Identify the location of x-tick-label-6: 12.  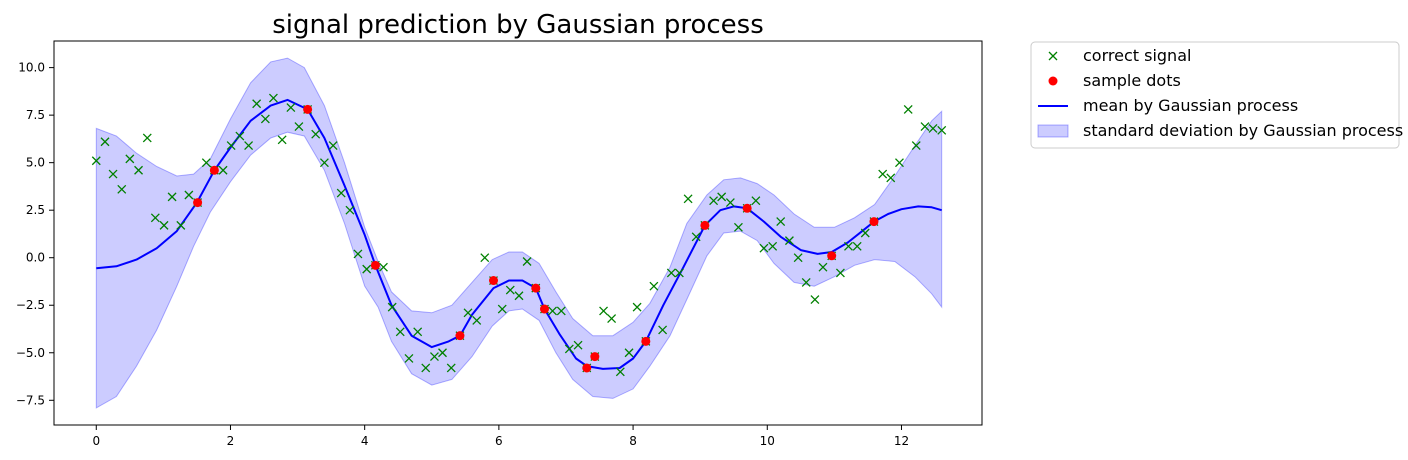
(901, 441).